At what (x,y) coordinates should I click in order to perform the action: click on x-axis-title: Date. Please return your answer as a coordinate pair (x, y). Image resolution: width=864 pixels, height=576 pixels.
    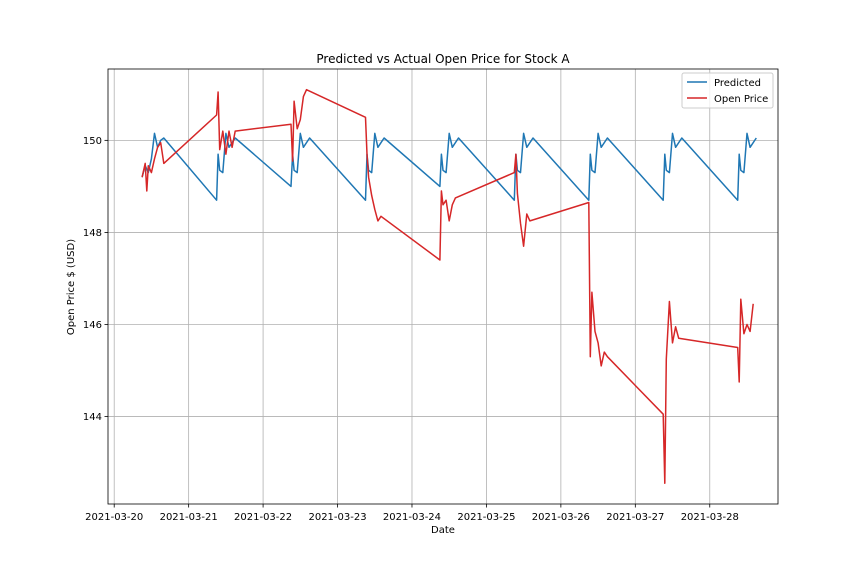
    Looking at the image, I should click on (443, 530).